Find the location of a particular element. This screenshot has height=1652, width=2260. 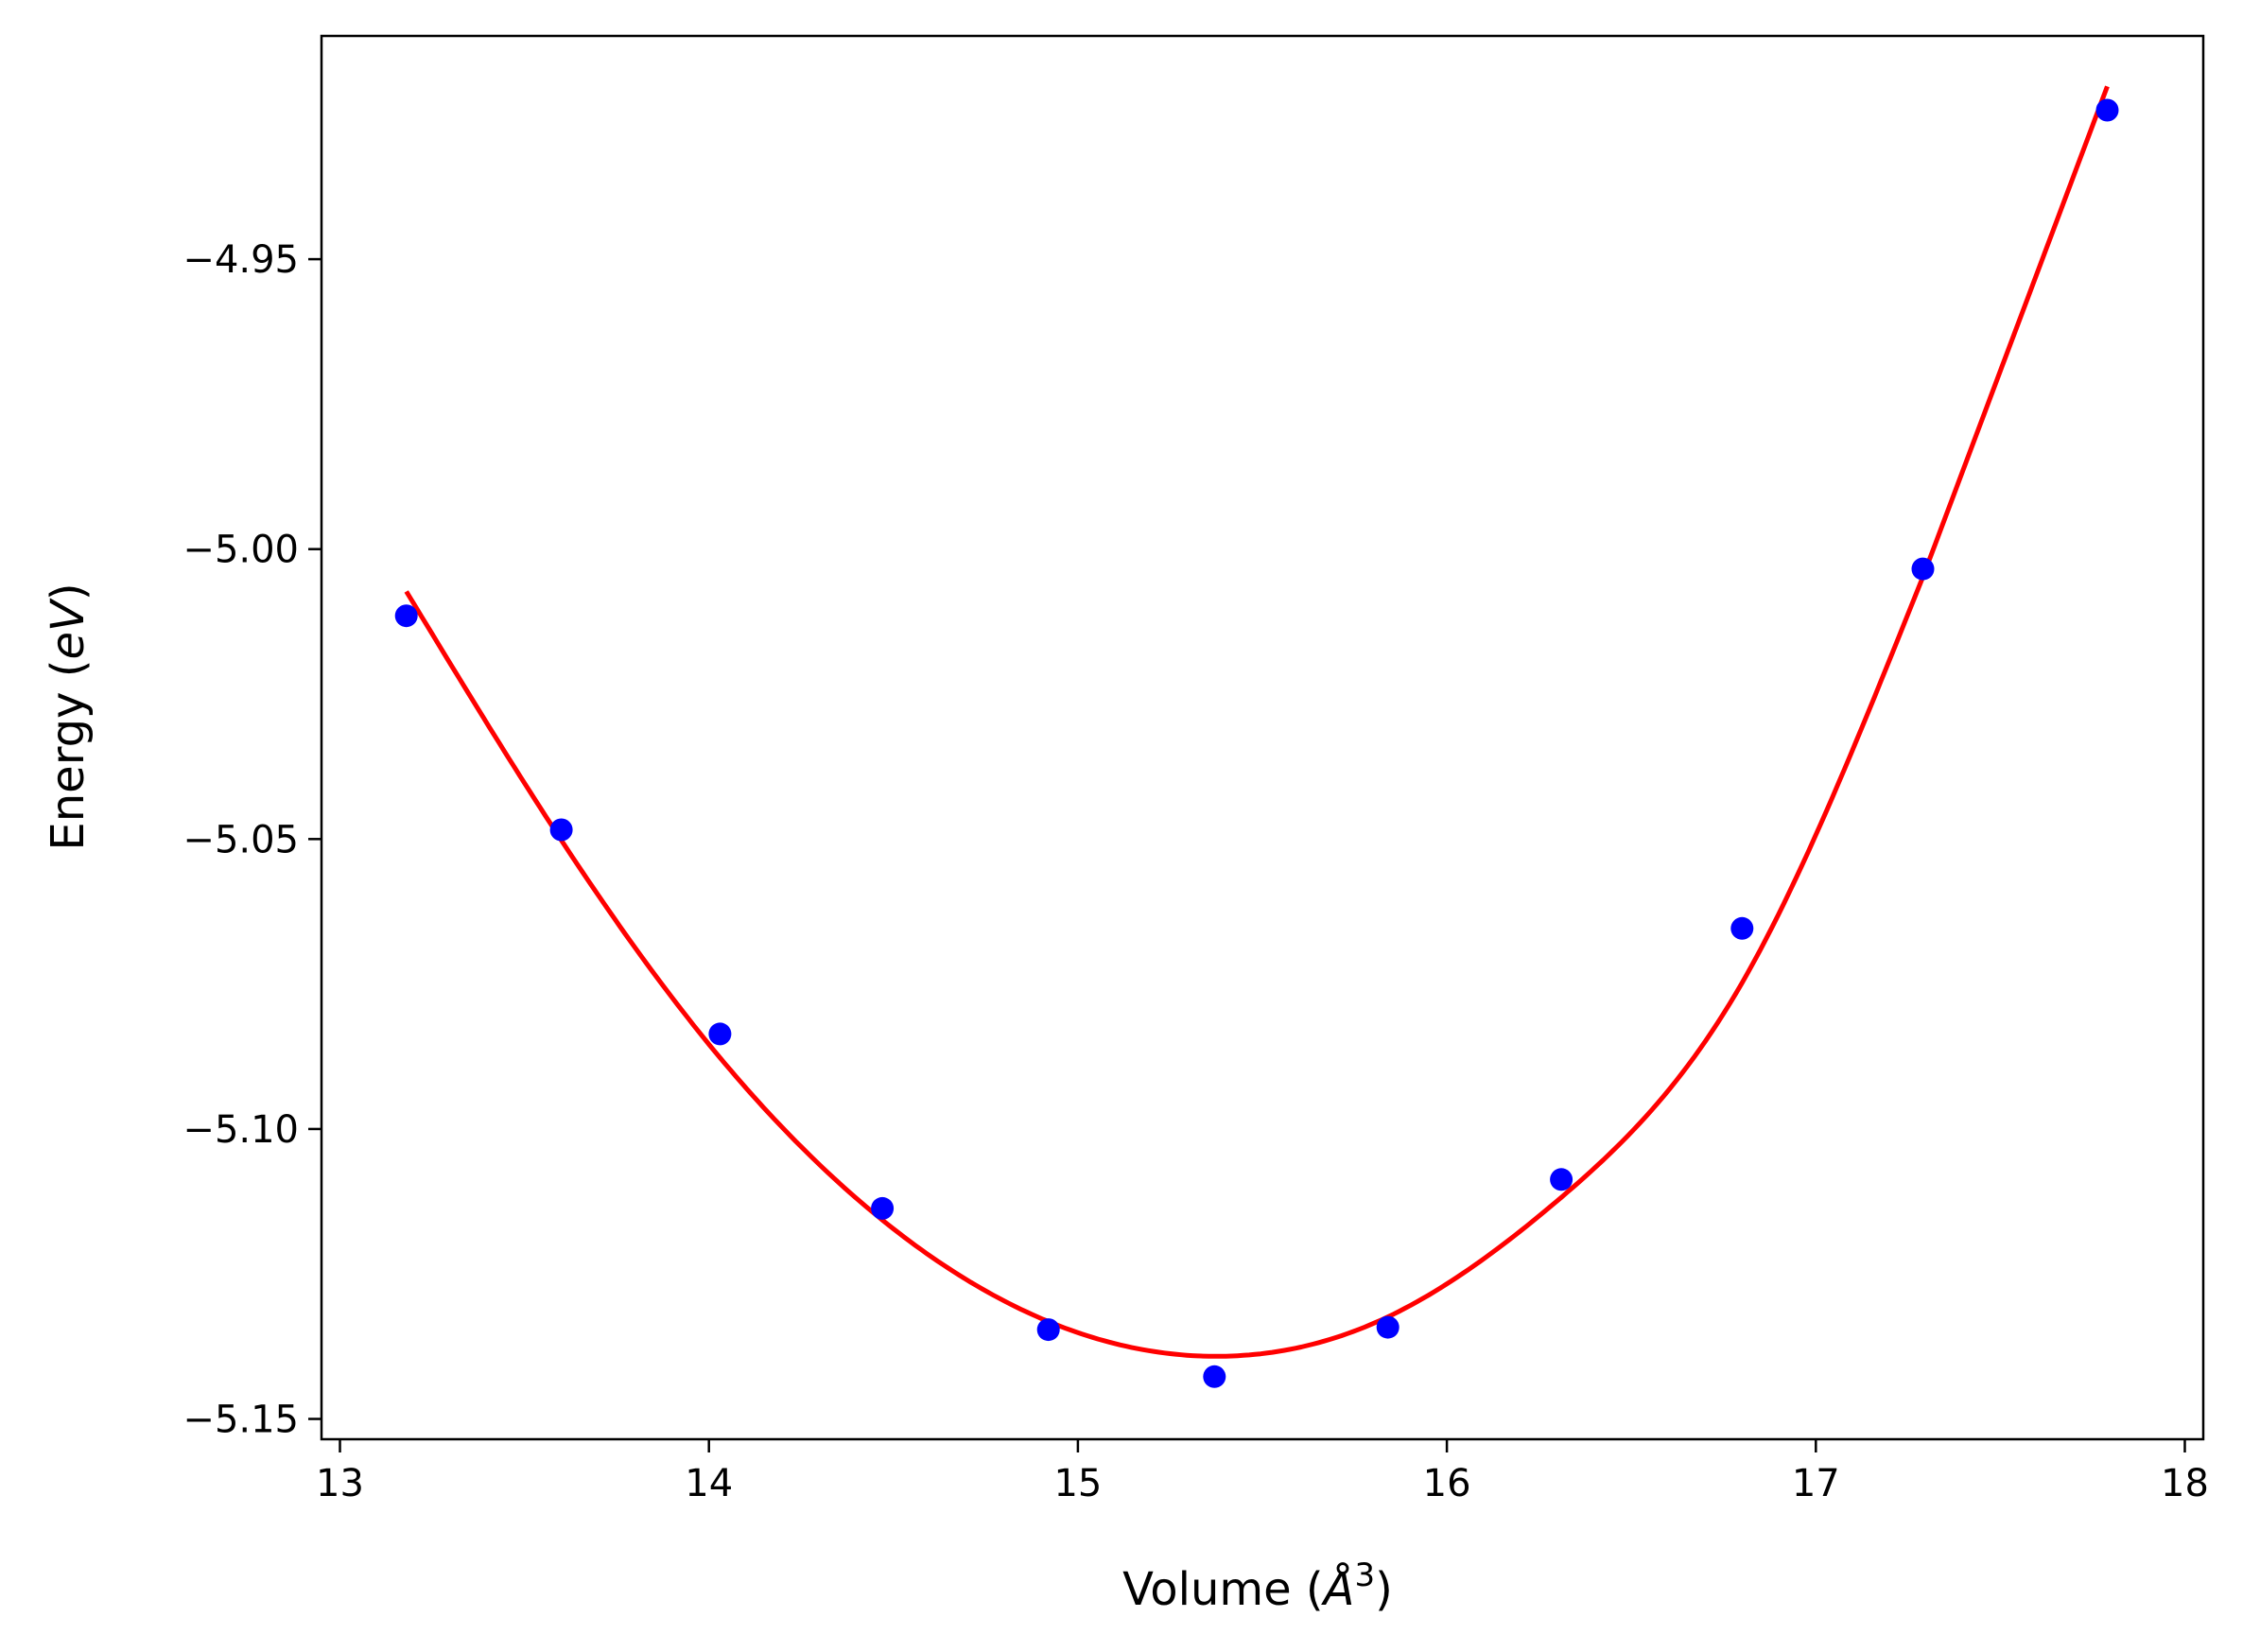

x-tick-label: 14 is located at coordinates (709, 1484).